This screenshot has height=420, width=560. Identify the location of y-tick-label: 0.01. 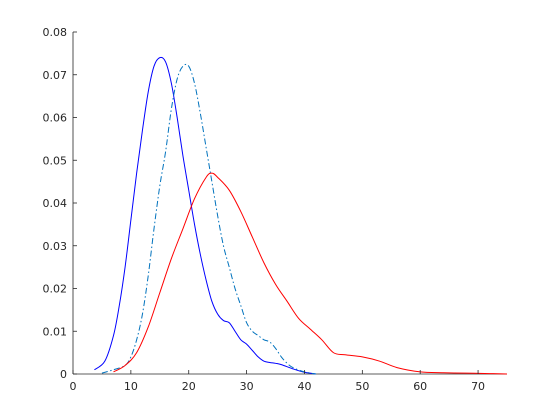
(55, 331).